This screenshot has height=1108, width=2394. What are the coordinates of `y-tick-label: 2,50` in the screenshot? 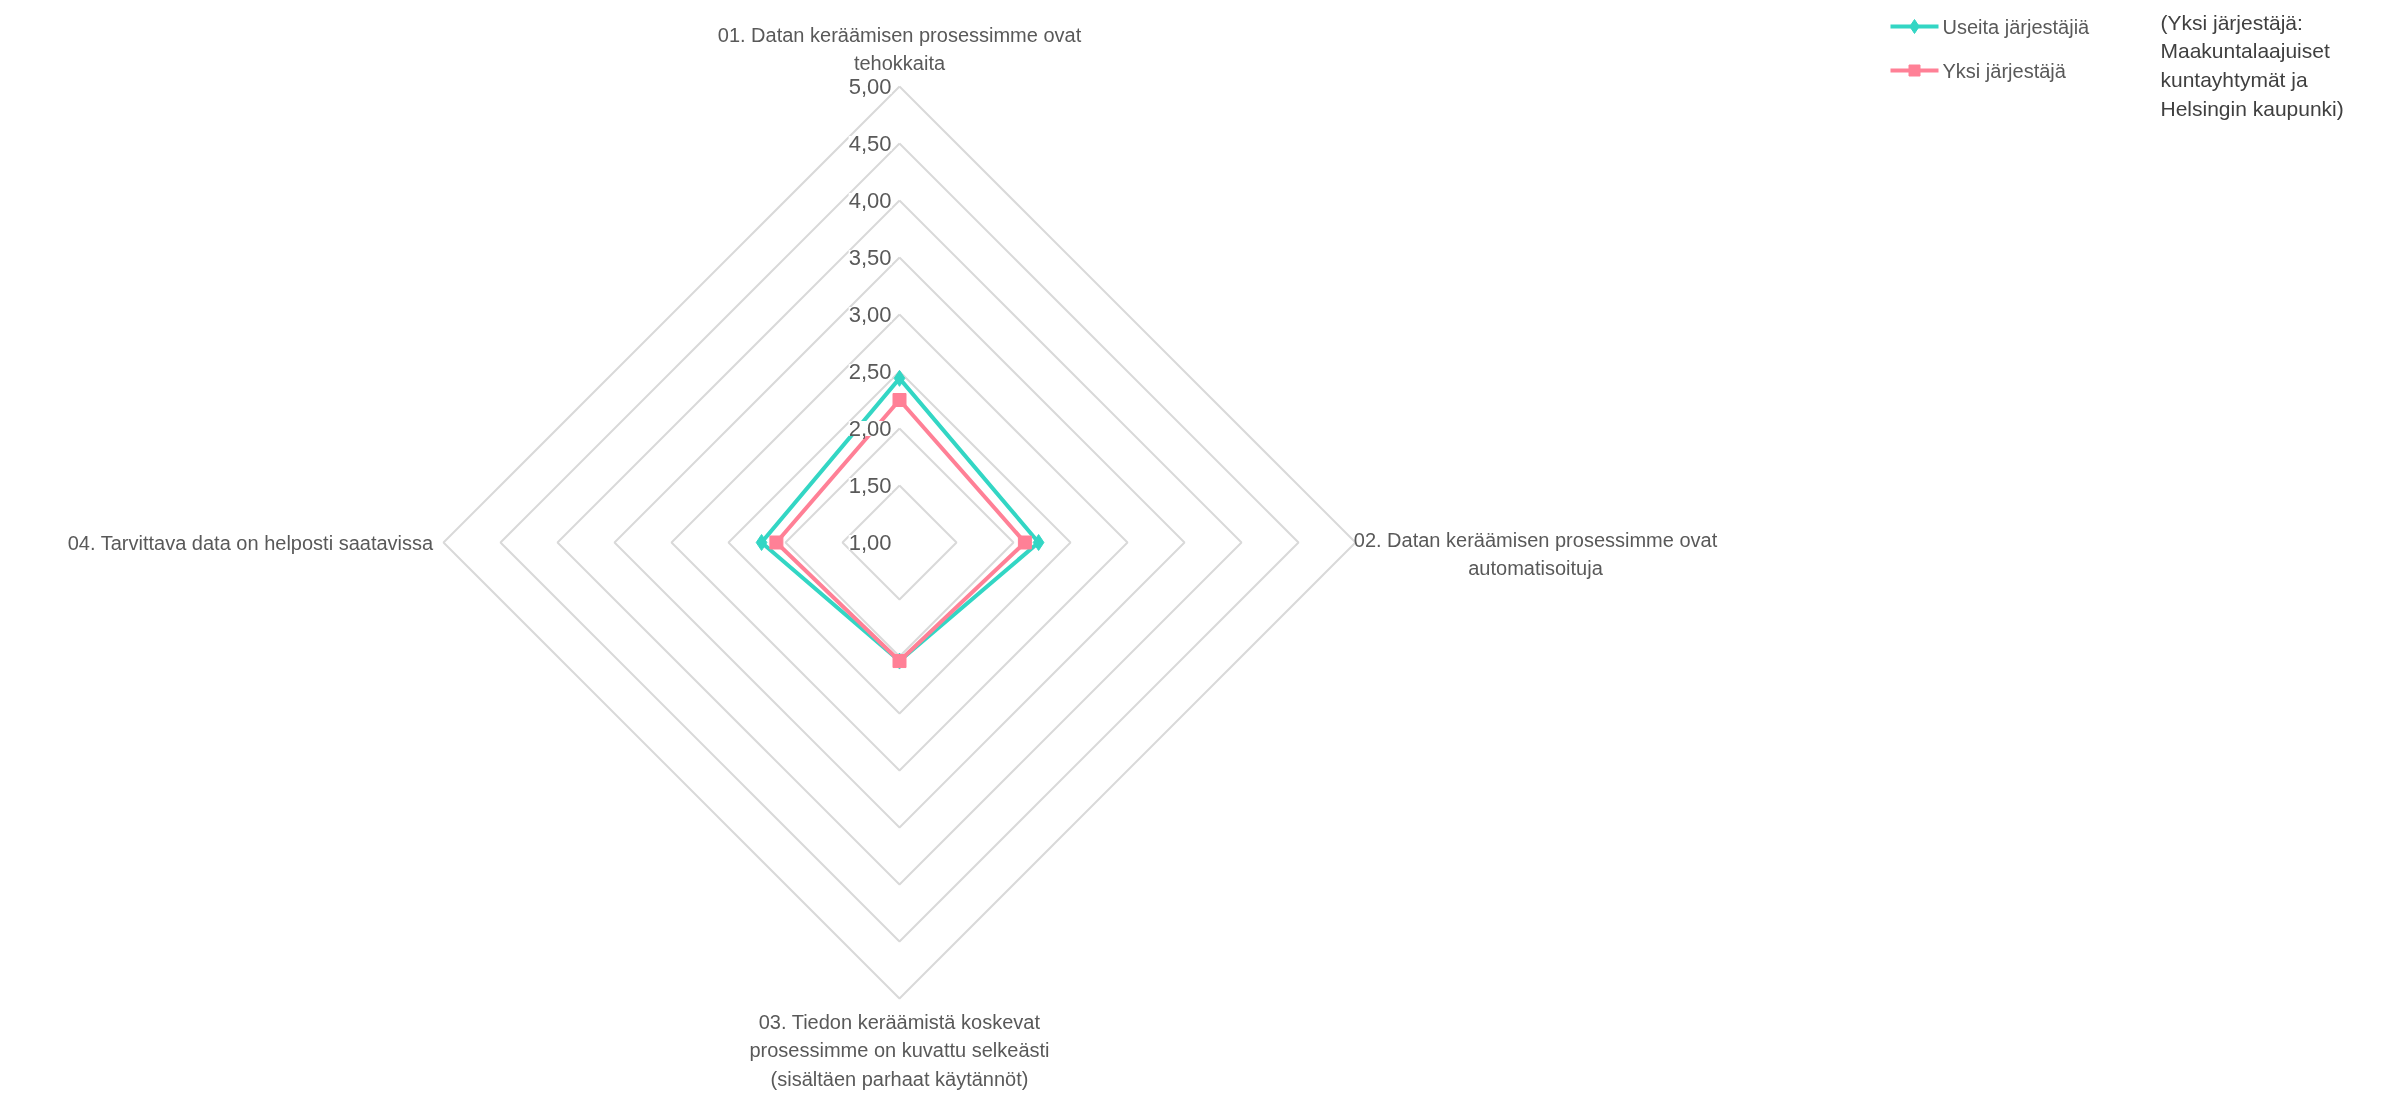 It's located at (870, 371).